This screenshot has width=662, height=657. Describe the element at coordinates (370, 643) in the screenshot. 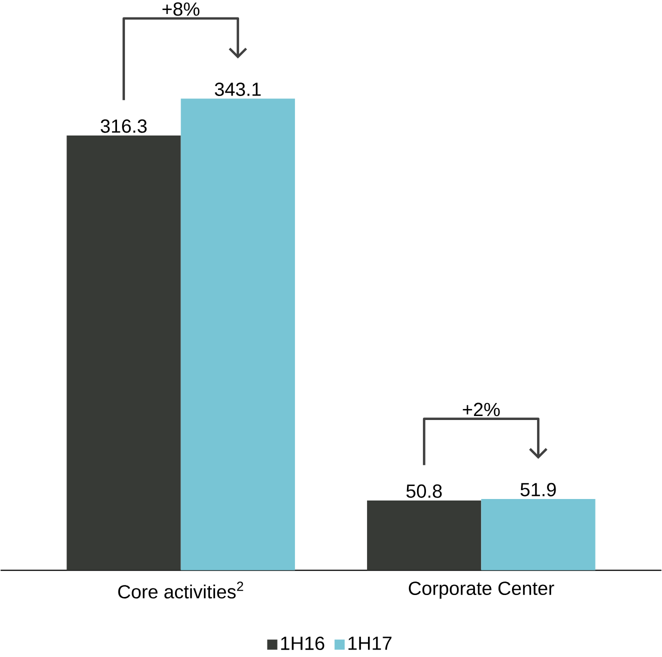

I see `legend-label: 1H17` at that location.